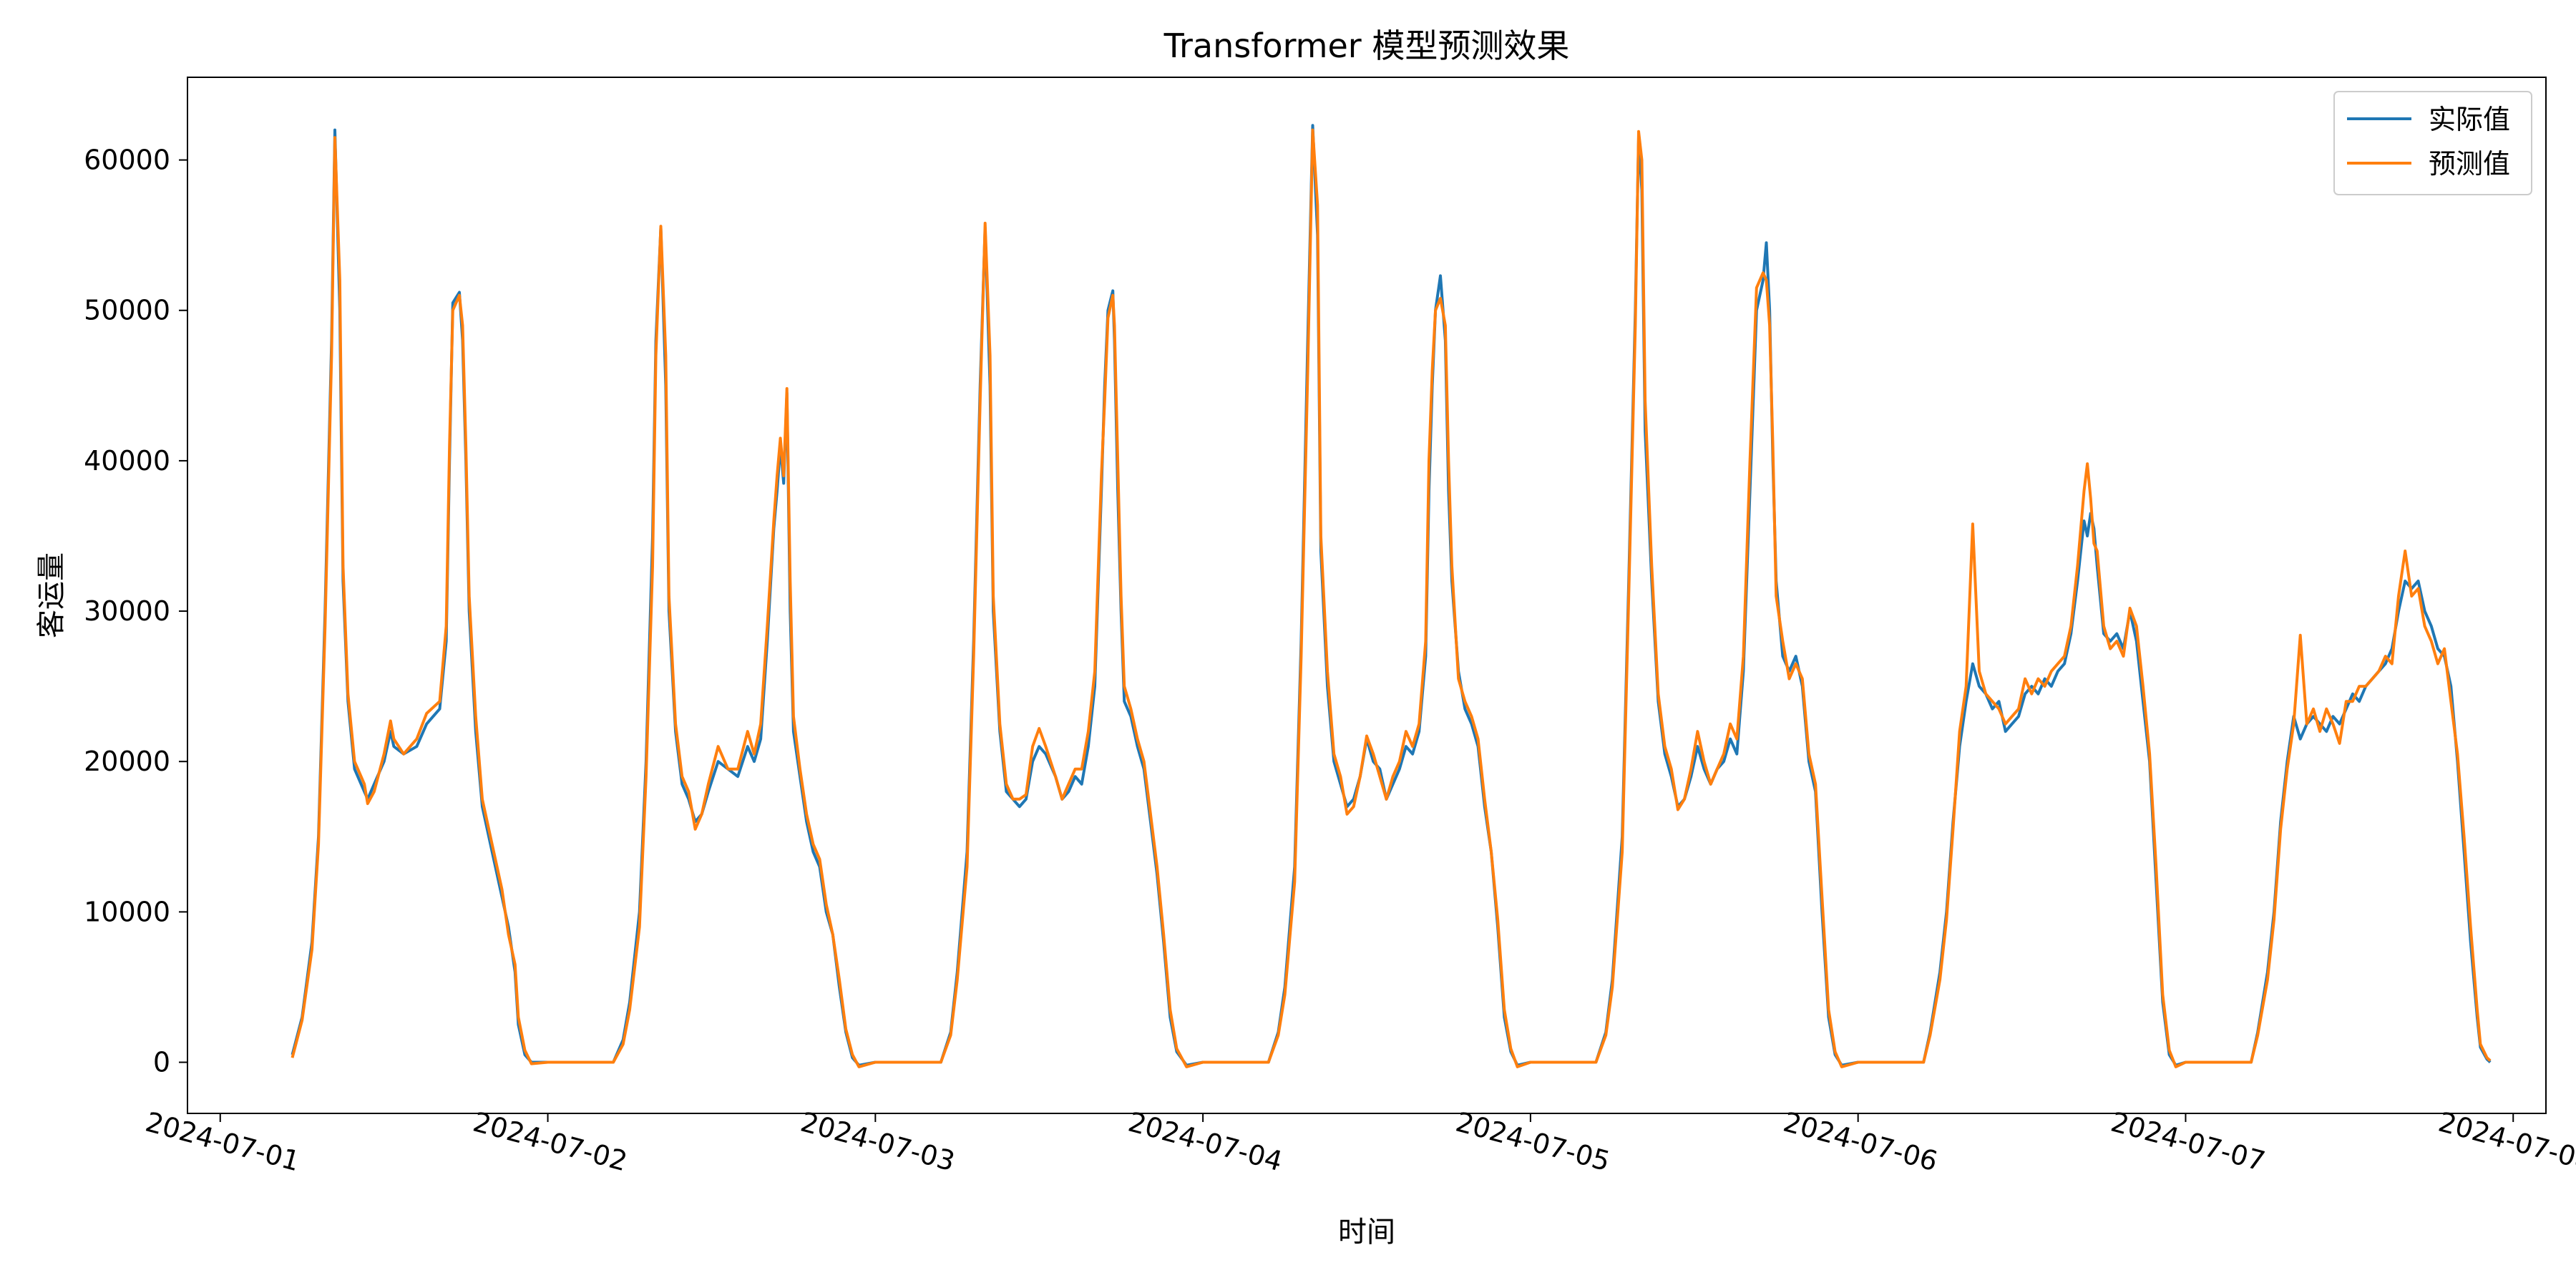 This screenshot has height=1288, width=2576. What do you see at coordinates (127, 611) in the screenshot?
I see `y-tick-label: 30000` at bounding box center [127, 611].